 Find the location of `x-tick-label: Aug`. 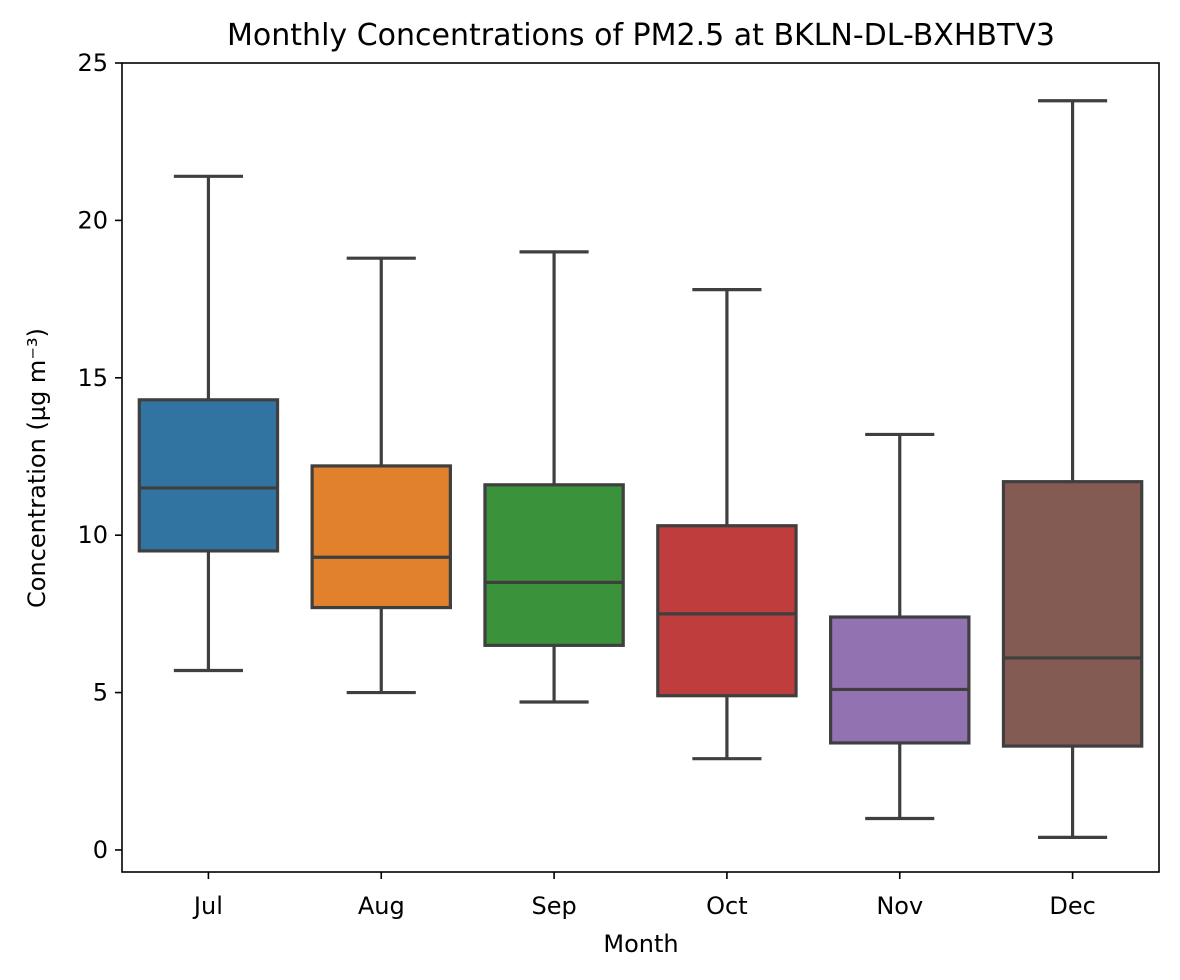

x-tick-label: Aug is located at coordinates (381, 906).